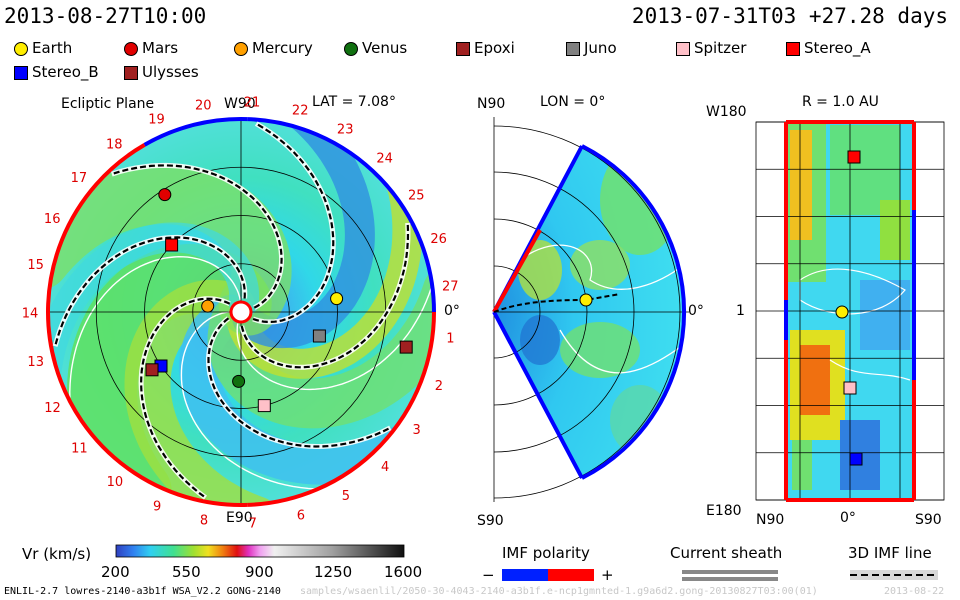 The height and width of the screenshot is (600, 960). Describe the element at coordinates (854, 157) in the screenshot. I see `body-stereo-a-shell` at that location.